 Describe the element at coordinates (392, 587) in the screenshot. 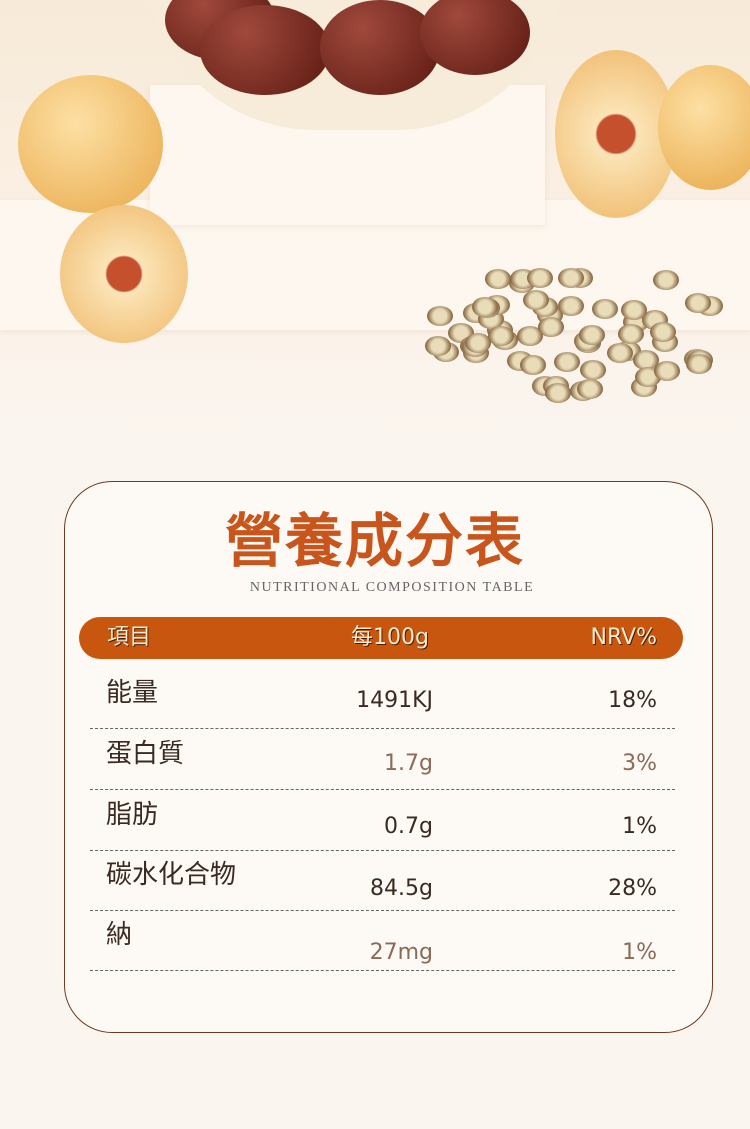

I see `subtitle: NUTRITIONAL COMPOSITION TABLE` at that location.